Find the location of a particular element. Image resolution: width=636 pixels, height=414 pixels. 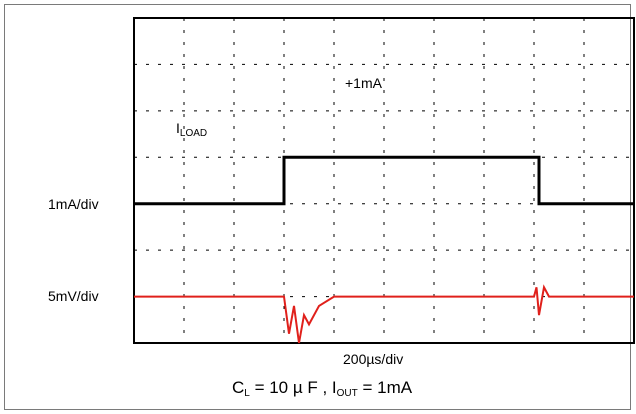

step-annotation: +1mA is located at coordinates (363, 83).